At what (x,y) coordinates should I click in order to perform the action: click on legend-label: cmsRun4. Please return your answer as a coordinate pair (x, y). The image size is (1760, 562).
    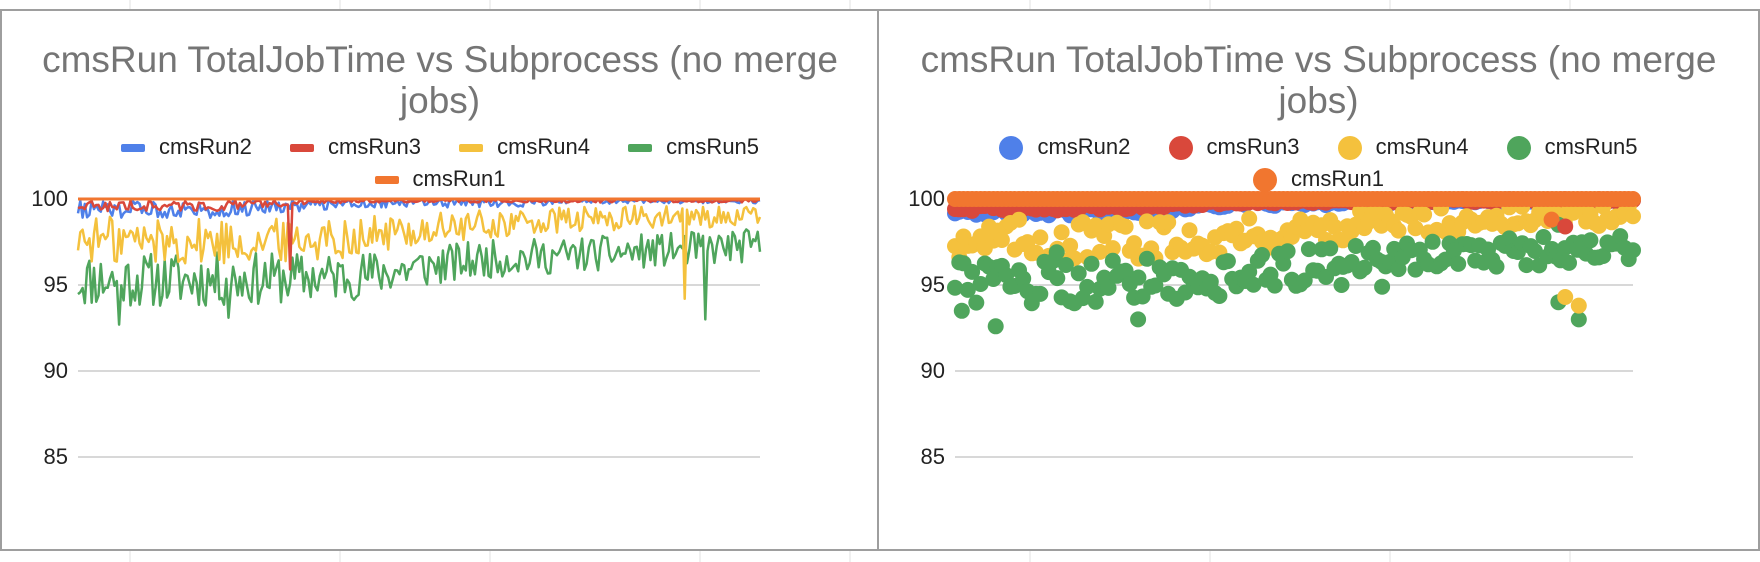
    Looking at the image, I should click on (1422, 146).